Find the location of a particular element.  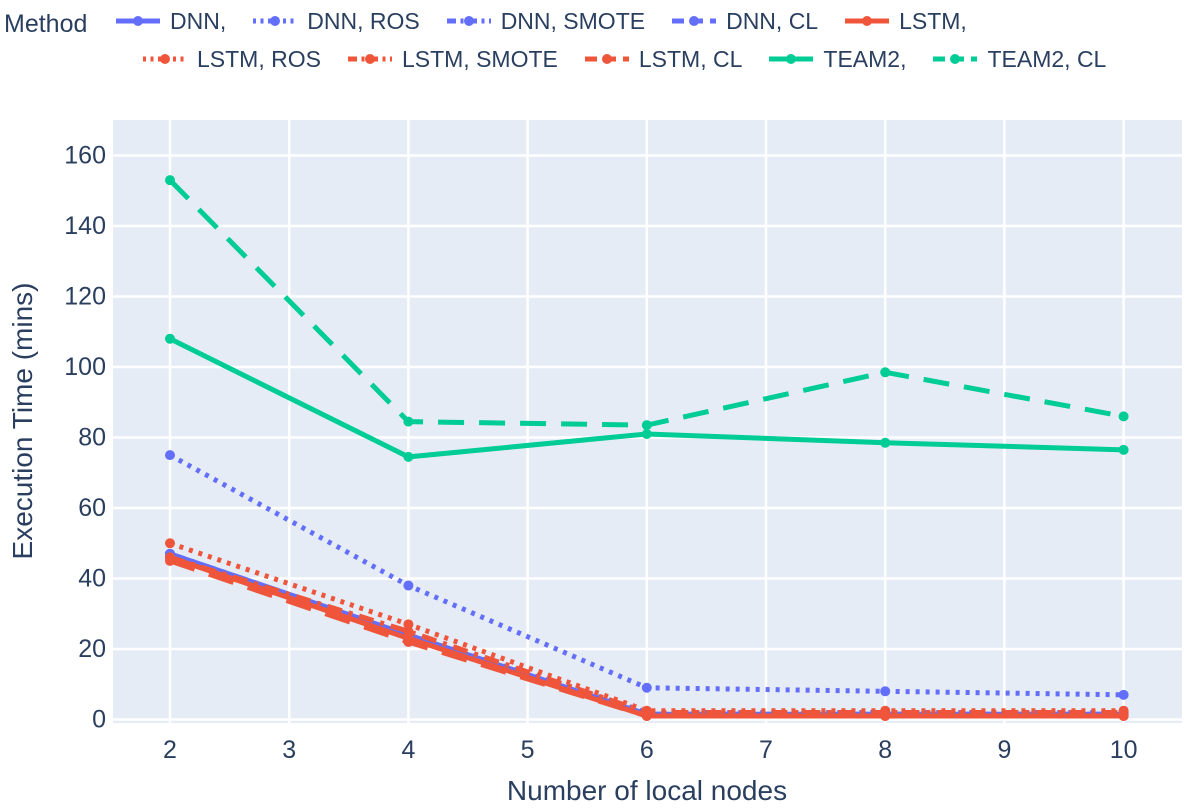

series-team2 is located at coordinates (647, 397).